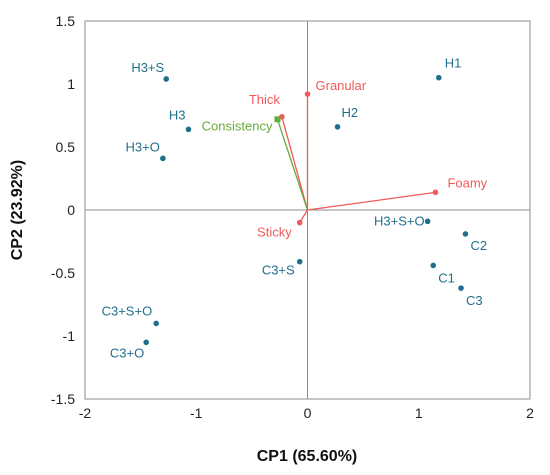  I want to click on y-axis-title: CP2 (23.92%), so click(17, 210).